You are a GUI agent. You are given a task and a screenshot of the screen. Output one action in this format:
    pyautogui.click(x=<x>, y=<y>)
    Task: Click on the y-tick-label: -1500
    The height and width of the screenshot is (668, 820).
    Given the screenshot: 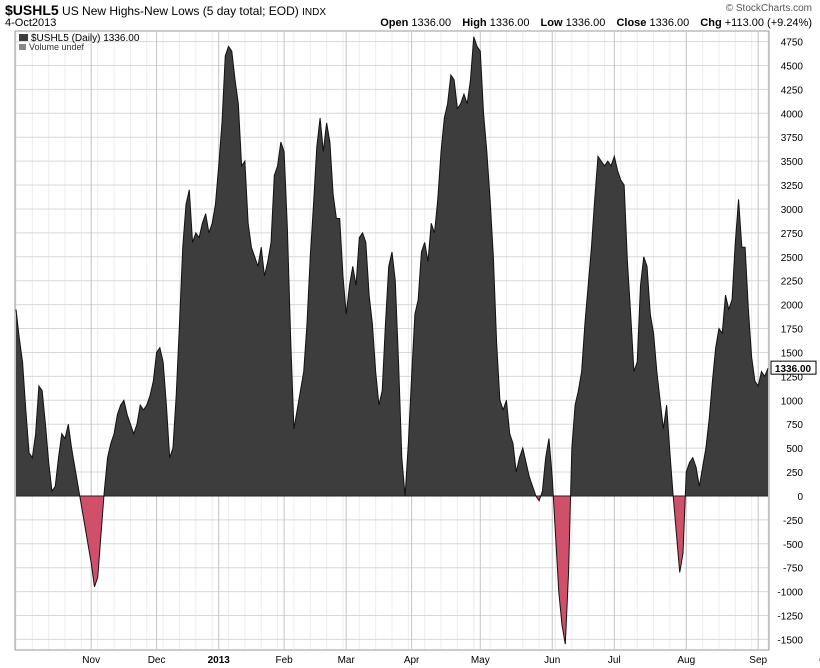 What is the action you would take?
    pyautogui.click(x=790, y=640)
    